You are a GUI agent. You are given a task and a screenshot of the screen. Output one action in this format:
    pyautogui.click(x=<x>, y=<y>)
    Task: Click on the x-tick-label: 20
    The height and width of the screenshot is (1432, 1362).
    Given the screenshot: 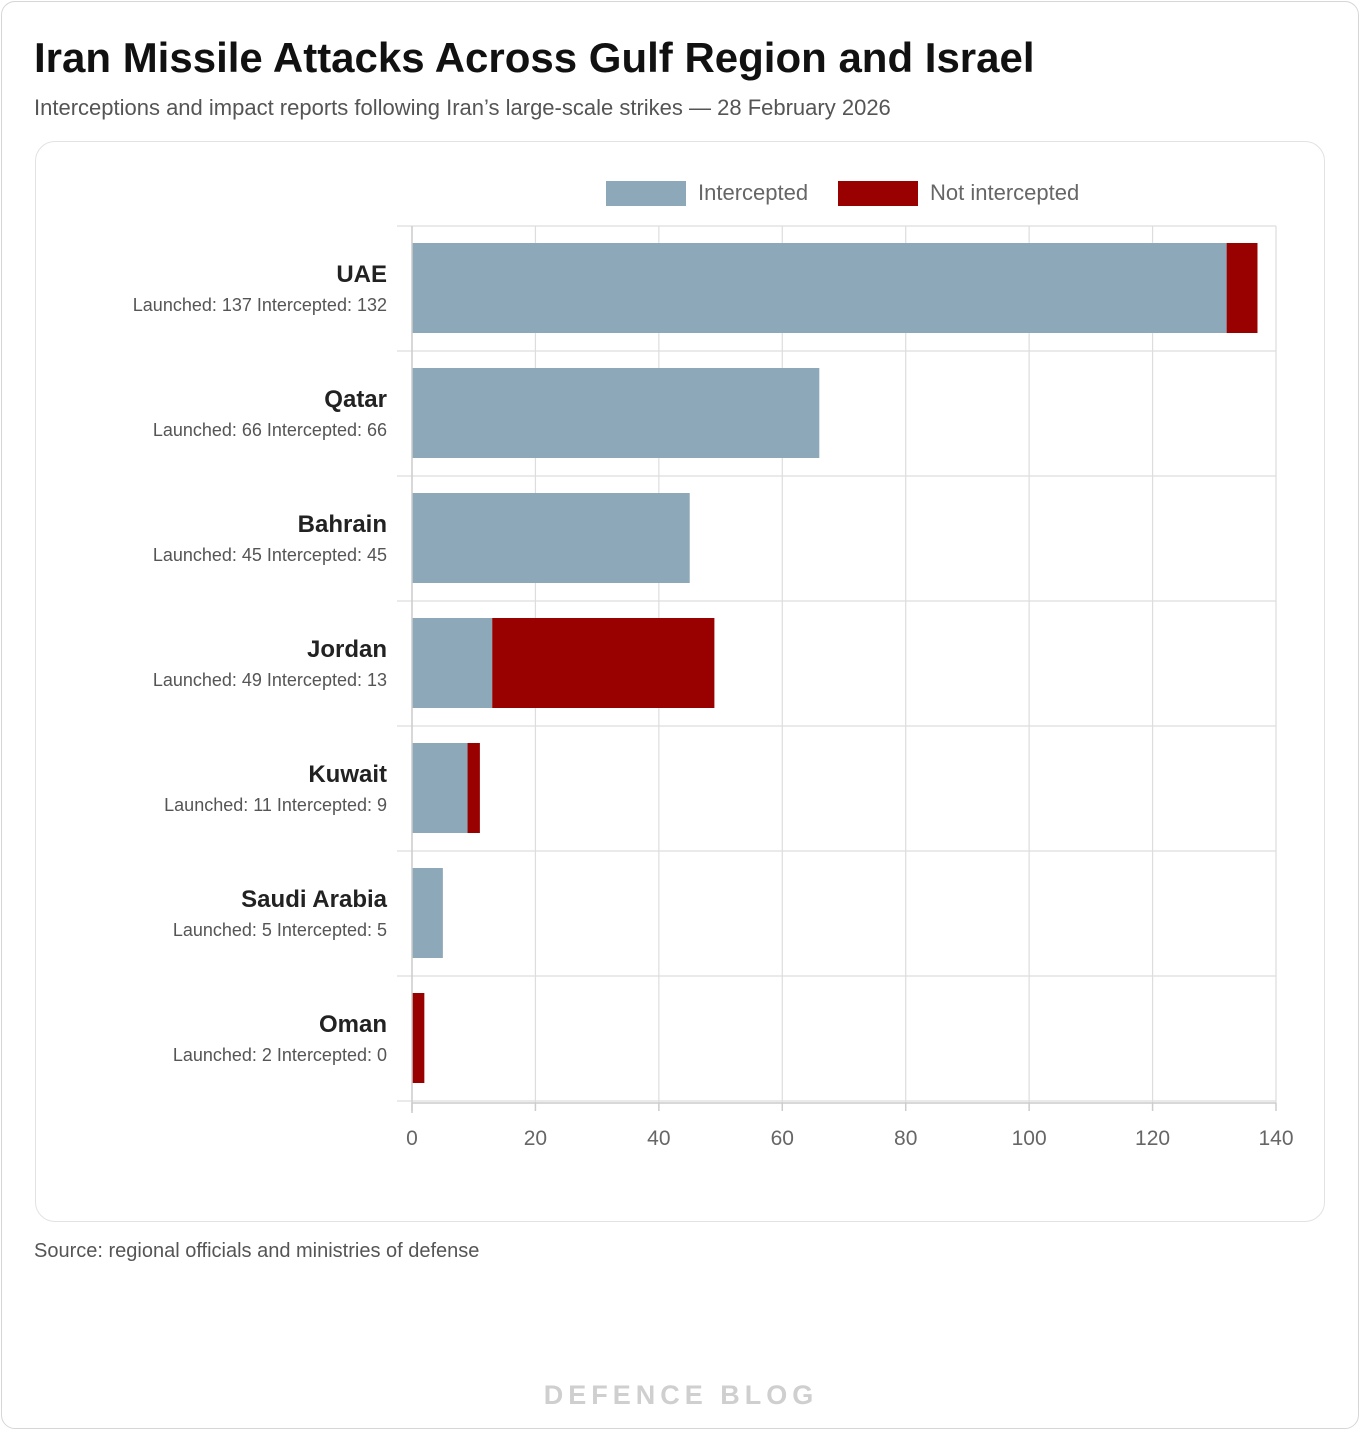 What is the action you would take?
    pyautogui.click(x=535, y=1138)
    